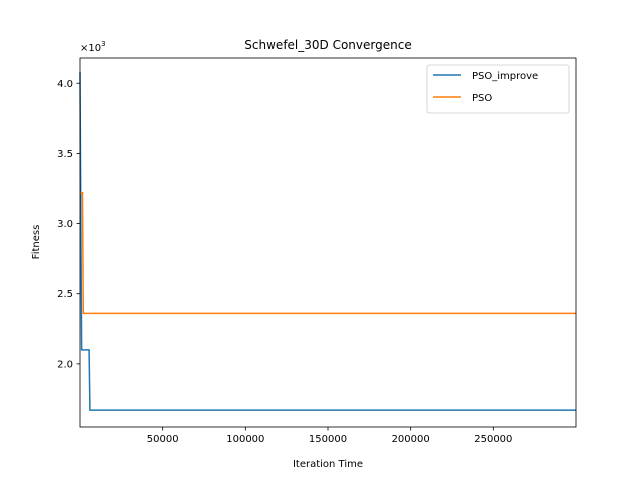 This screenshot has height=480, width=640. I want to click on y-tick-label: 2.0, so click(65, 364).